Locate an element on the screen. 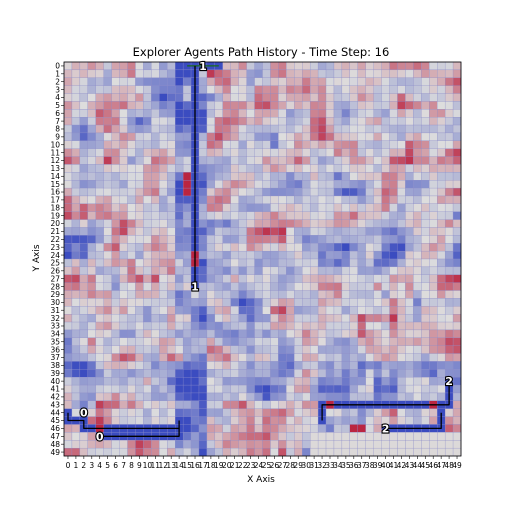 The width and height of the screenshot is (512, 512). x-tick-label: 0 is located at coordinates (68, 465).